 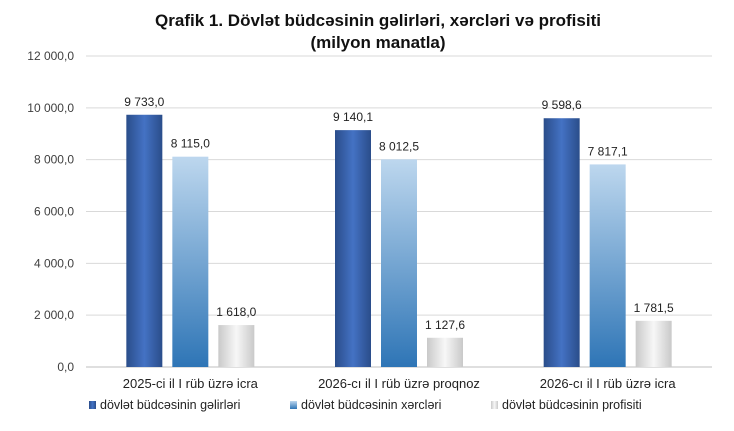 What do you see at coordinates (54, 160) in the screenshot?
I see `y-tick-label: 8 000,0` at bounding box center [54, 160].